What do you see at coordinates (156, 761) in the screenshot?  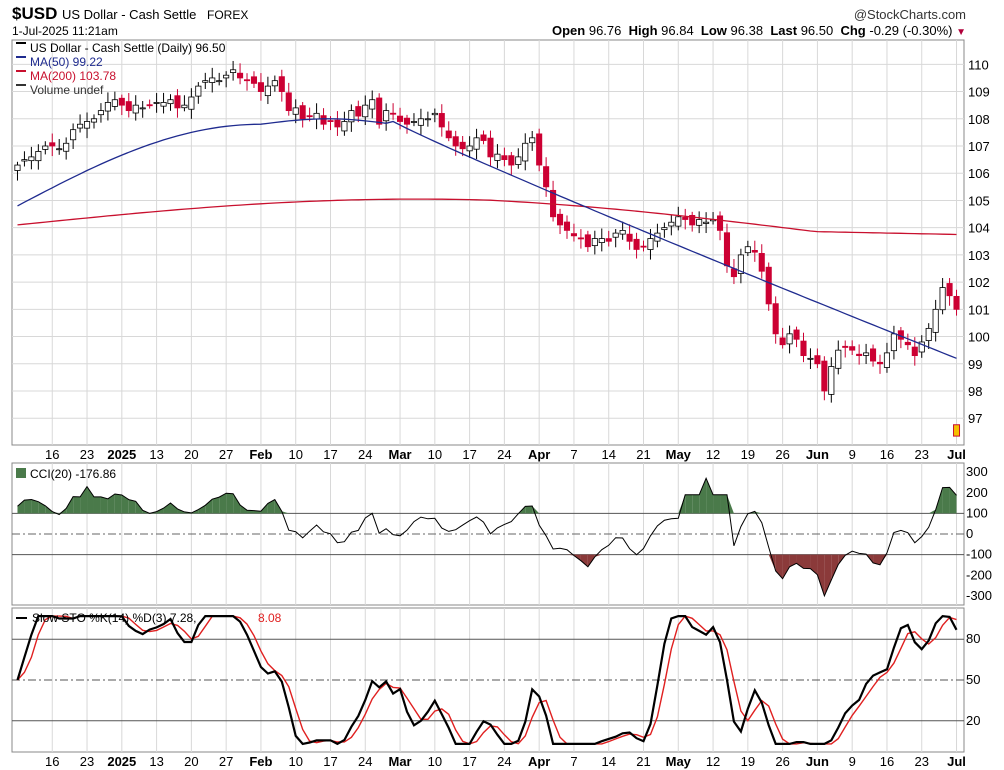 I see `x-axis-tick: 13` at bounding box center [156, 761].